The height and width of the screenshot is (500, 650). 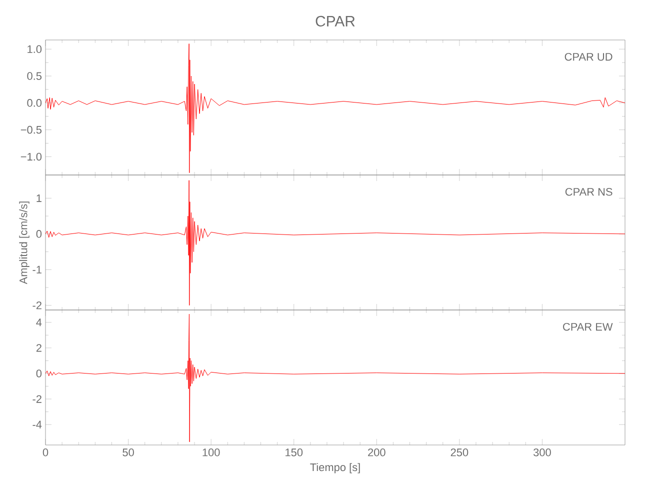 I want to click on x-tick-label: 250, so click(x=459, y=452).